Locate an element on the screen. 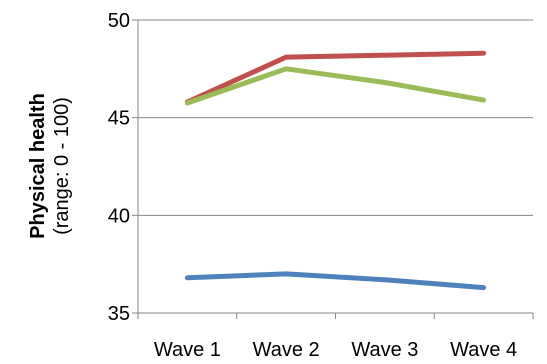 This screenshot has height=364, width=547. y-axis-sublabel: (range: 0 - 100) is located at coordinates (62, 166).